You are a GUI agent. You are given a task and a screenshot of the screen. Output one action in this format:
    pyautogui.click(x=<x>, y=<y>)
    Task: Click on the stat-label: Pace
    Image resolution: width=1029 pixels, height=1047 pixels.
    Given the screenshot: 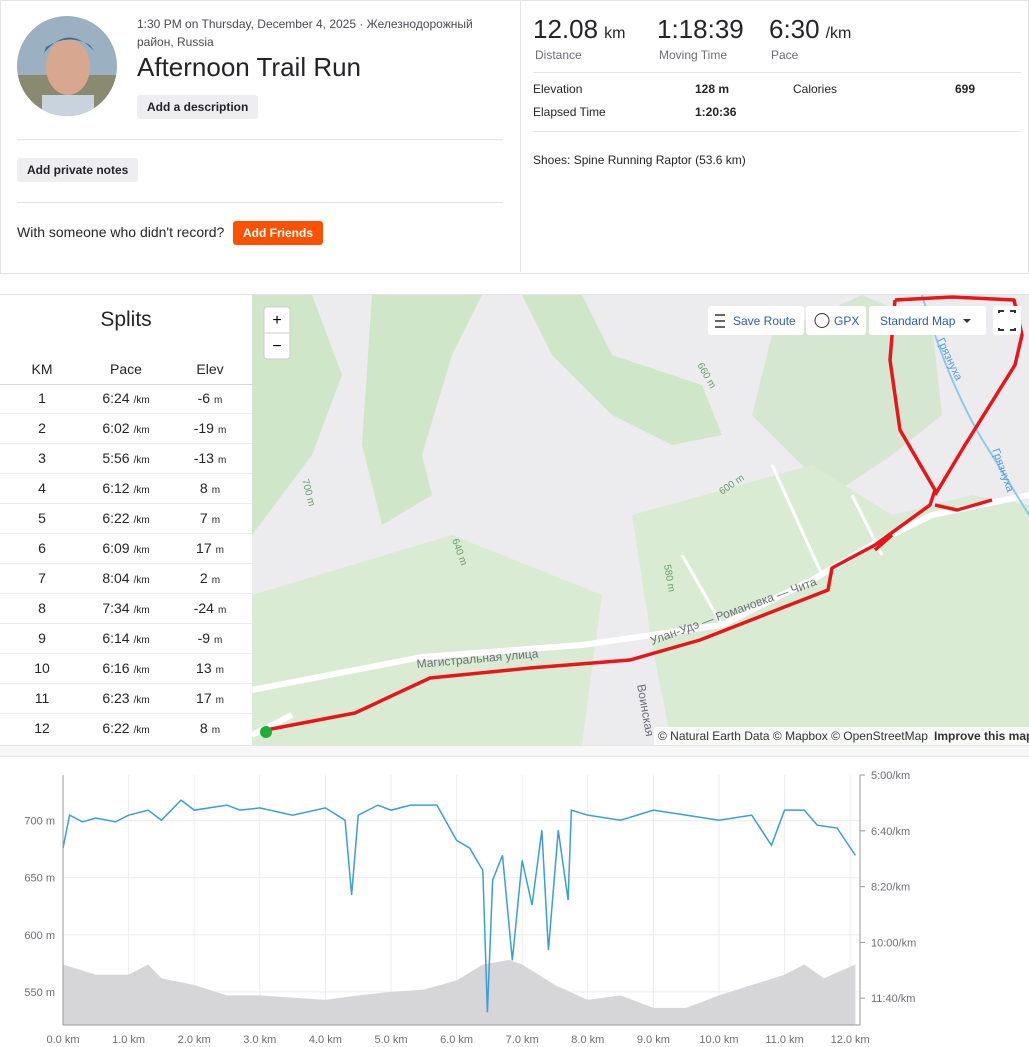 What is the action you would take?
    pyautogui.click(x=785, y=55)
    